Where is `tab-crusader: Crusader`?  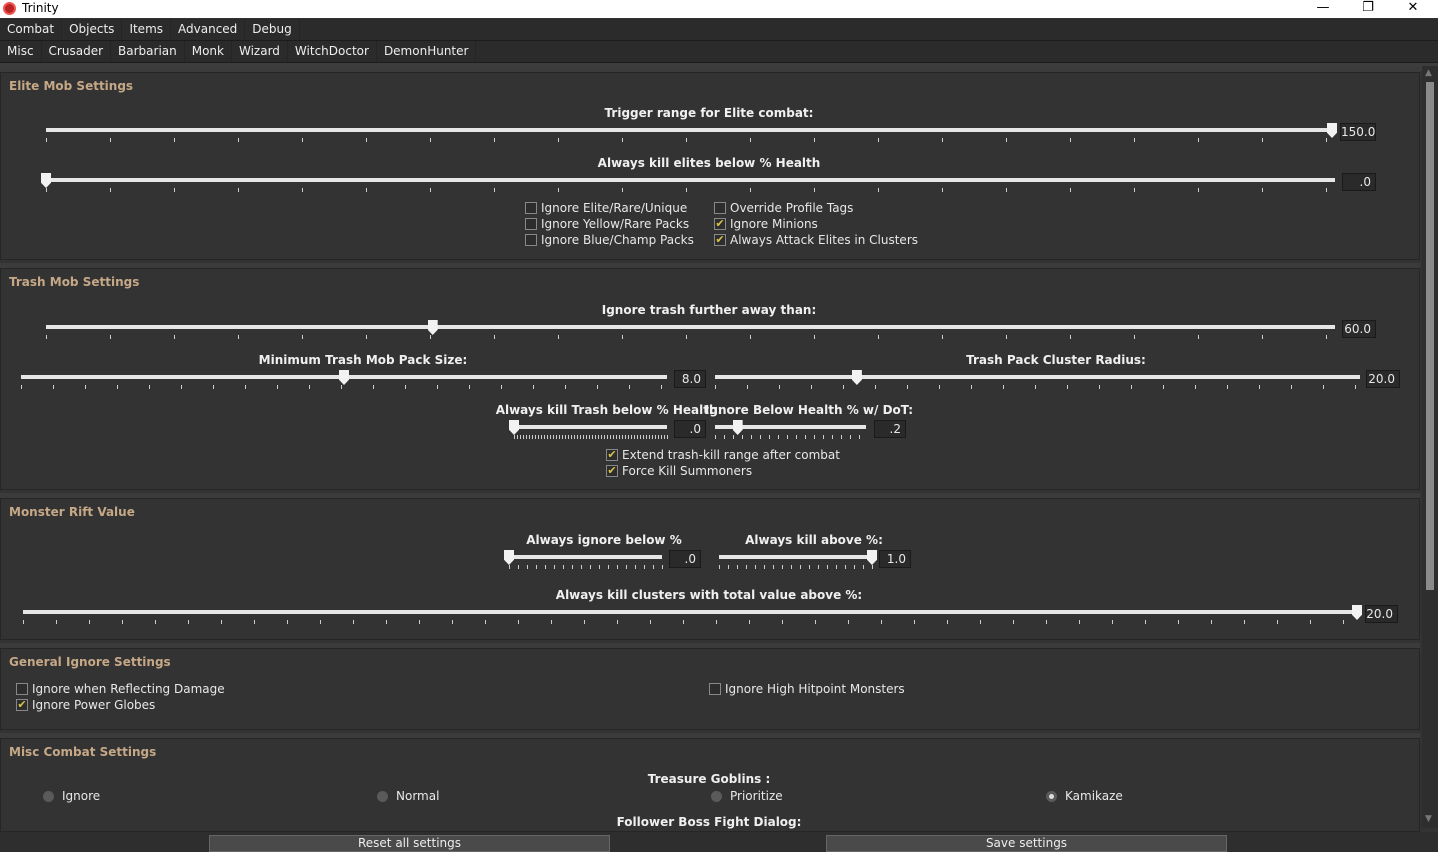
tab-crusader: Crusader is located at coordinates (77, 51).